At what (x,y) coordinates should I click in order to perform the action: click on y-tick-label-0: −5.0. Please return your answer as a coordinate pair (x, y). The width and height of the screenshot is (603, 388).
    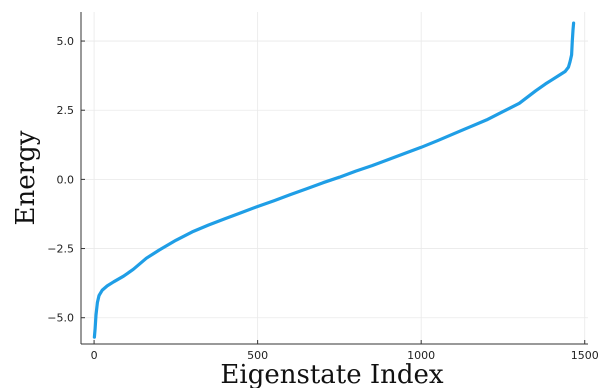
    Looking at the image, I should click on (60, 318).